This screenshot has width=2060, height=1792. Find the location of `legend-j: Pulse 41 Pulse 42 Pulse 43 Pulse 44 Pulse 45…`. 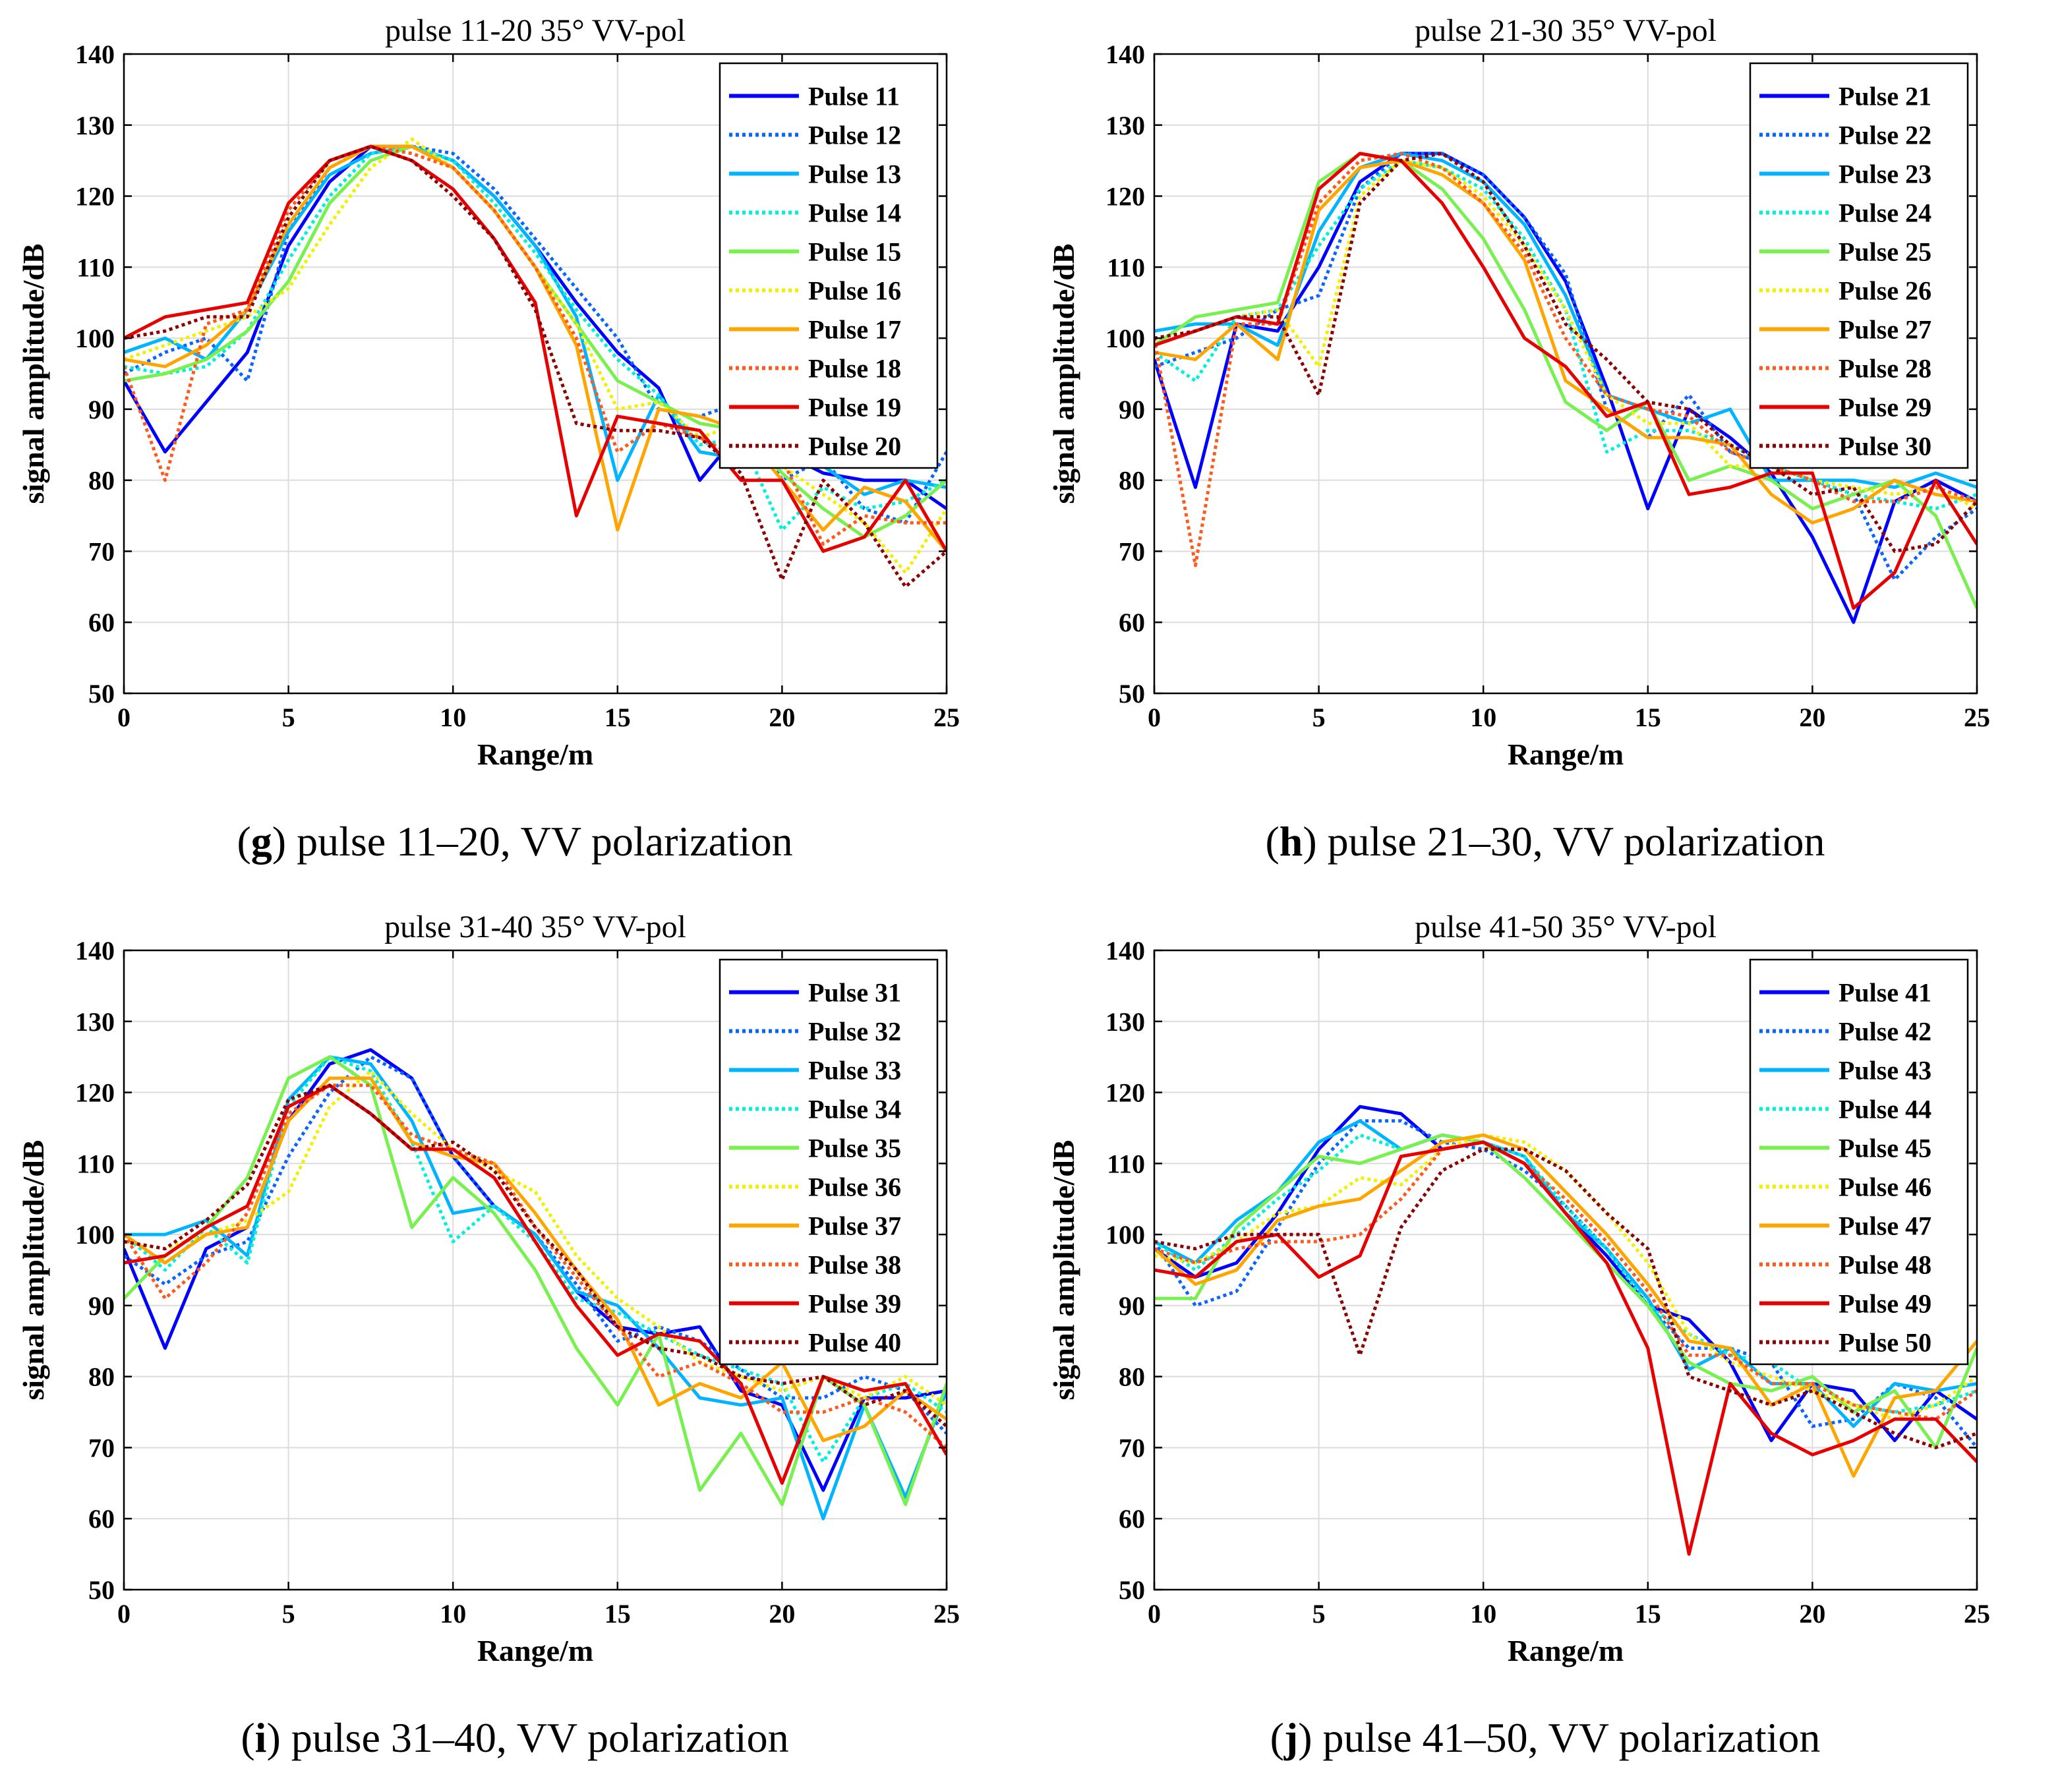

legend-j: Pulse 41 Pulse 42 Pulse 43 Pulse 44 Pulse 45… is located at coordinates (1859, 1162).